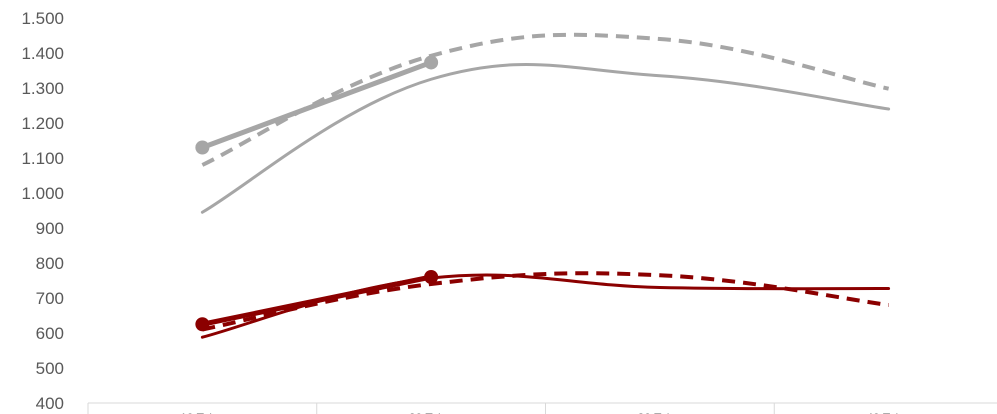 Image resolution: width=997 pixels, height=414 pixels. What do you see at coordinates (42, 158) in the screenshot?
I see `y-tick-label: 1.100` at bounding box center [42, 158].